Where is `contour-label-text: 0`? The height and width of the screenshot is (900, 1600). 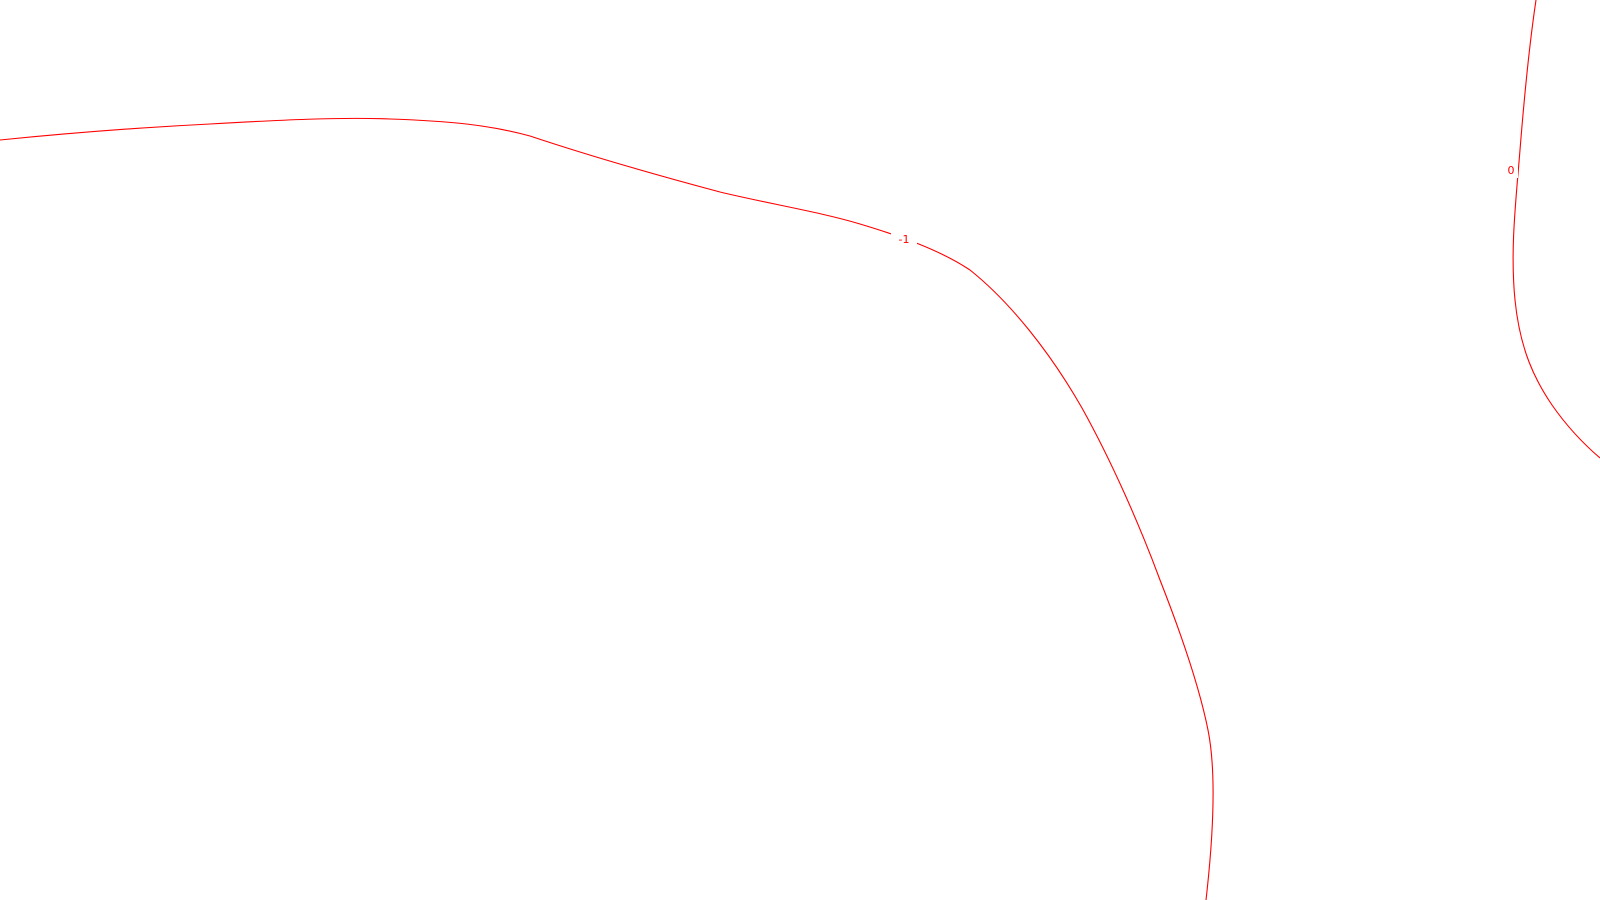
contour-label-text: 0 is located at coordinates (1511, 170).